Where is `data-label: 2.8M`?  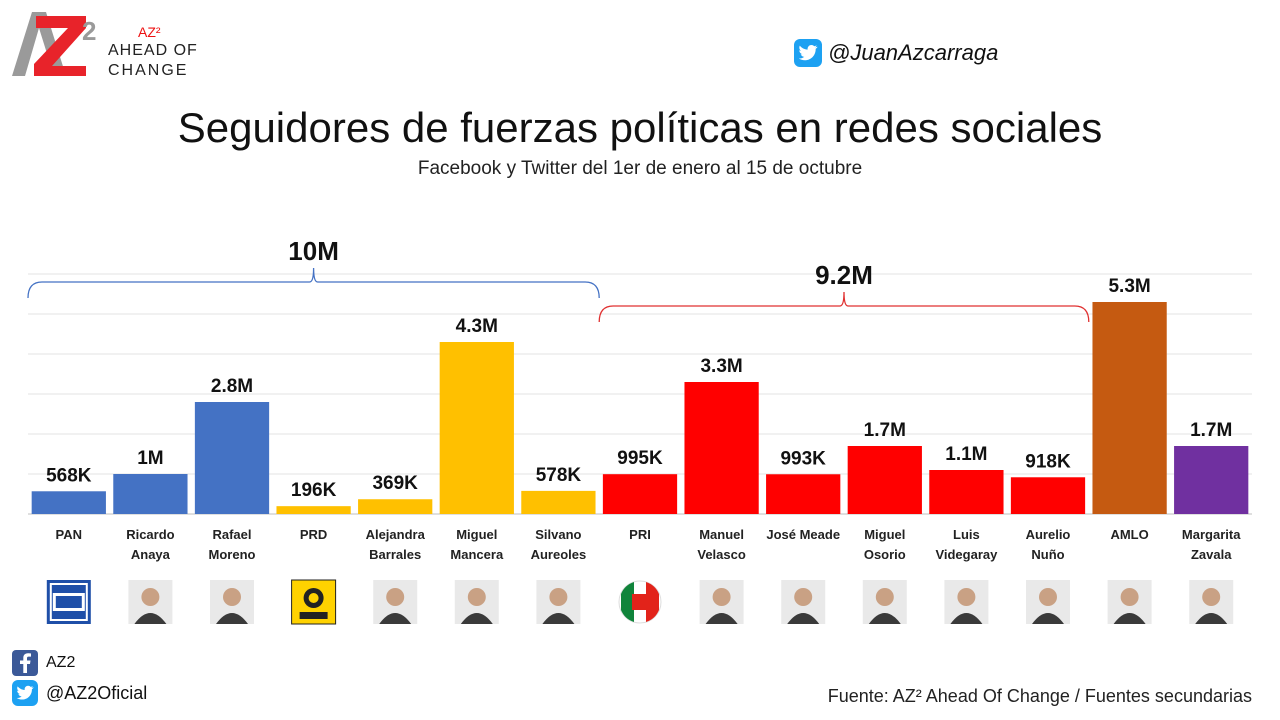 data-label: 2.8M is located at coordinates (232, 386).